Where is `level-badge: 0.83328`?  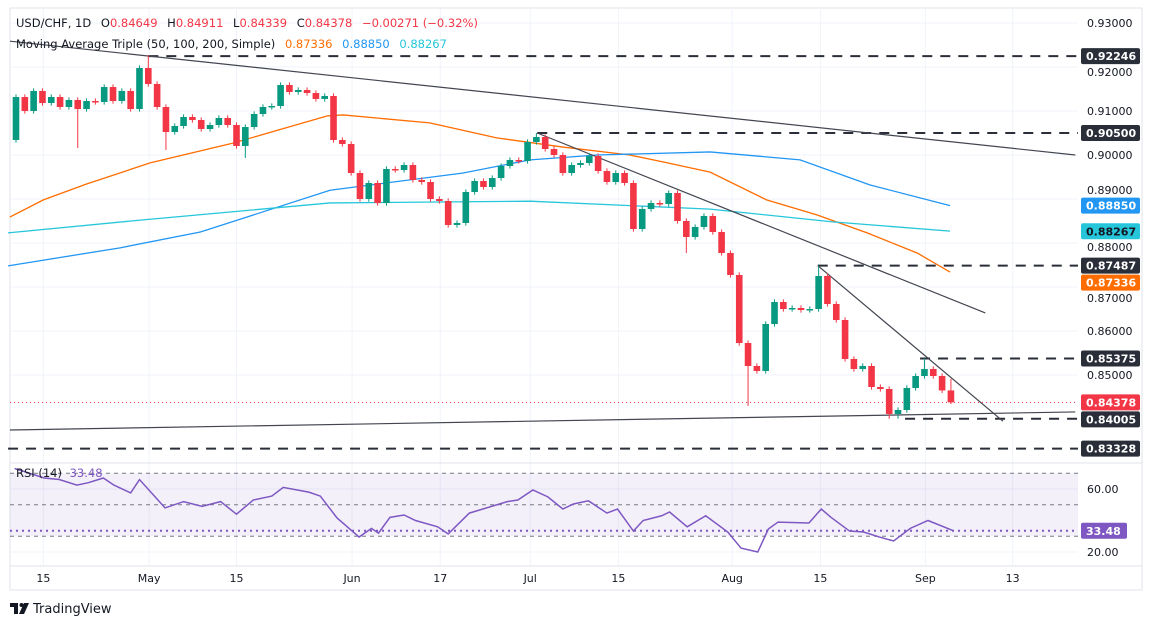 level-badge: 0.83328 is located at coordinates (1110, 448).